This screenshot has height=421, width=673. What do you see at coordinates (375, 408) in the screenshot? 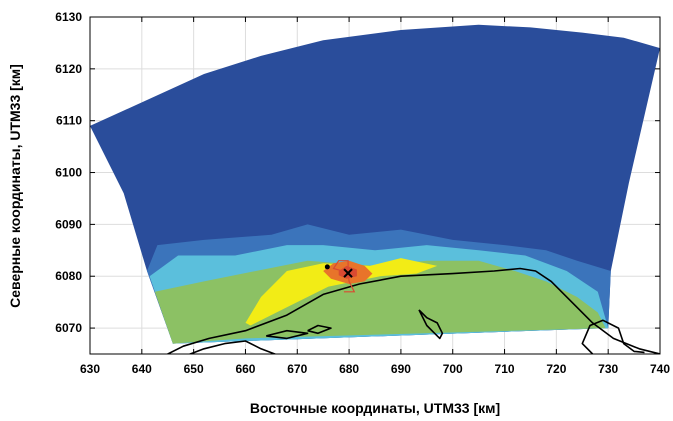
I see `x-axis-label: Восточные координаты, UTM33 [км]` at bounding box center [375, 408].